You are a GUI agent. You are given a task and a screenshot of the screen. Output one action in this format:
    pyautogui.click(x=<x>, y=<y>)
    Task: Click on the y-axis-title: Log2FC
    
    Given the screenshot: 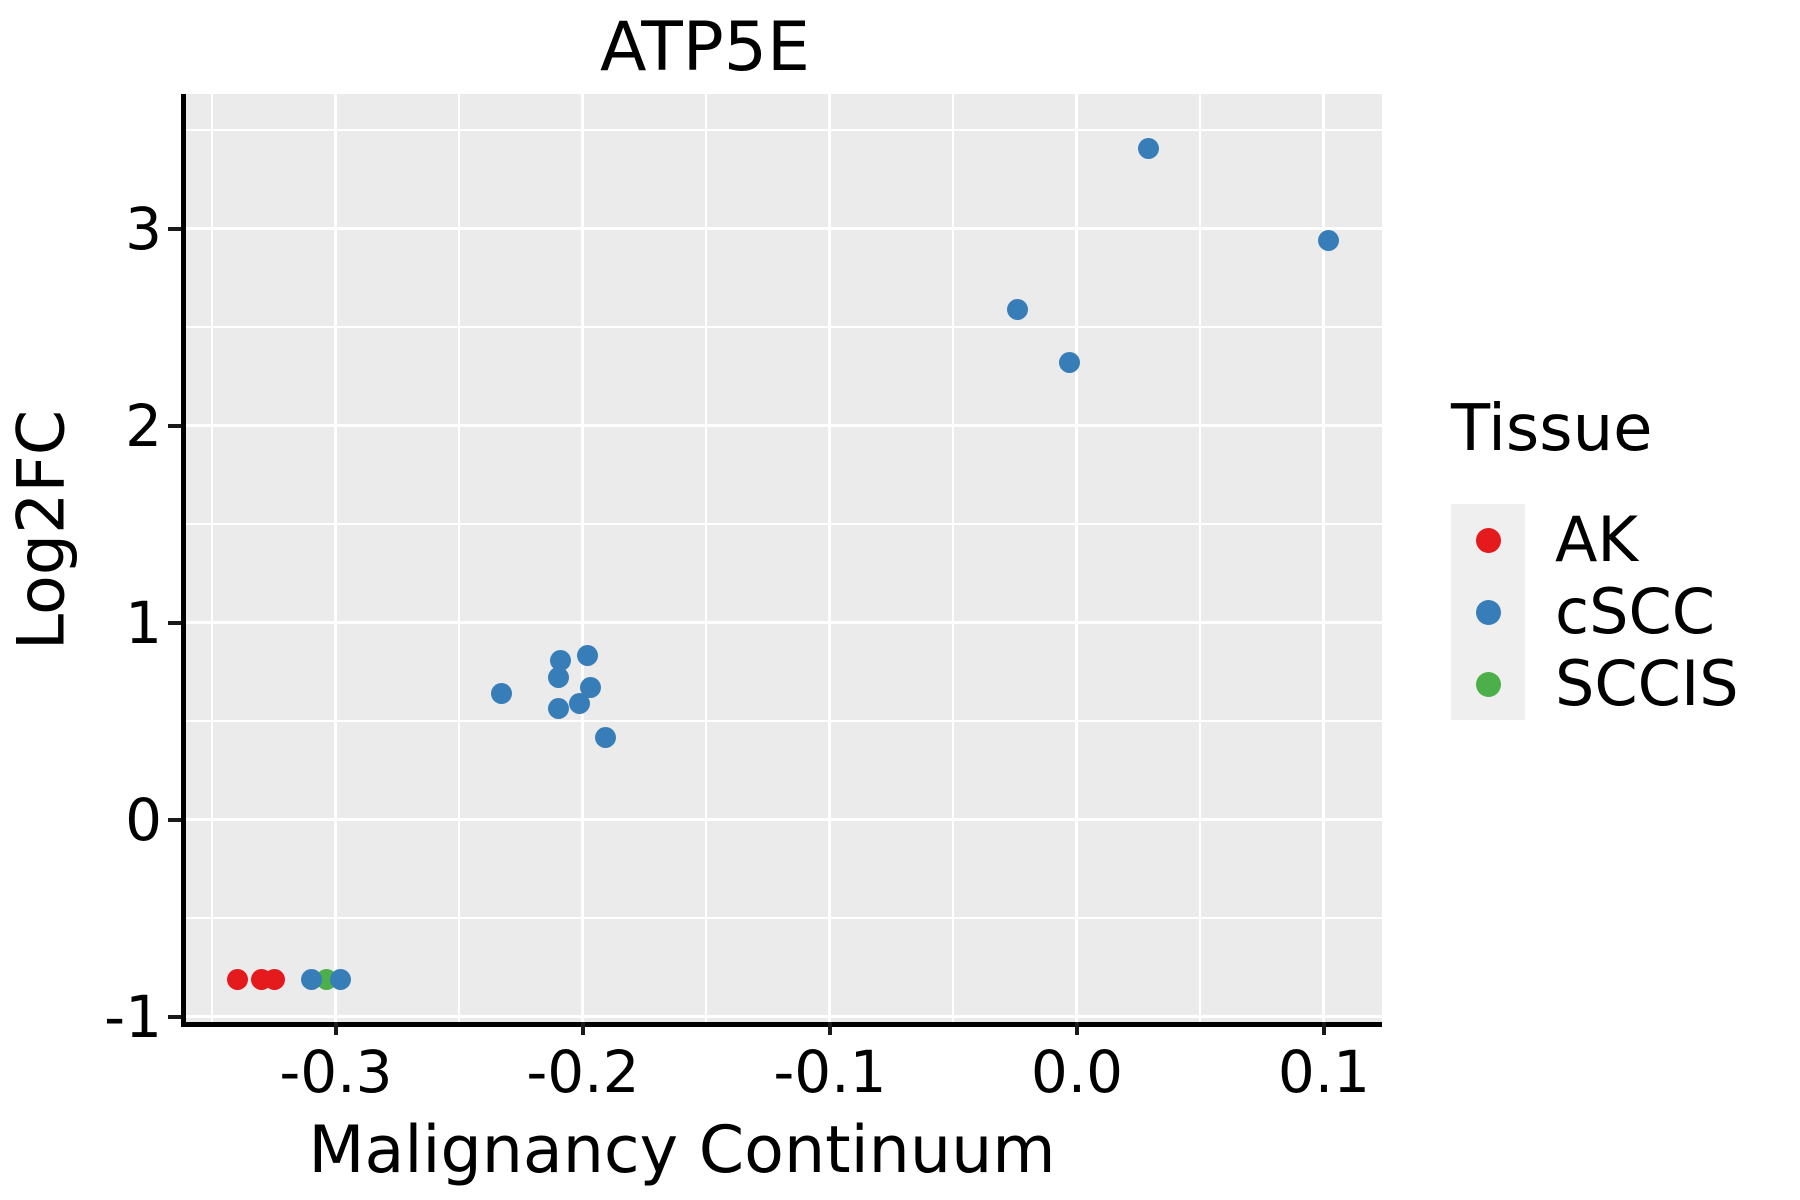 What is the action you would take?
    pyautogui.click(x=42, y=530)
    